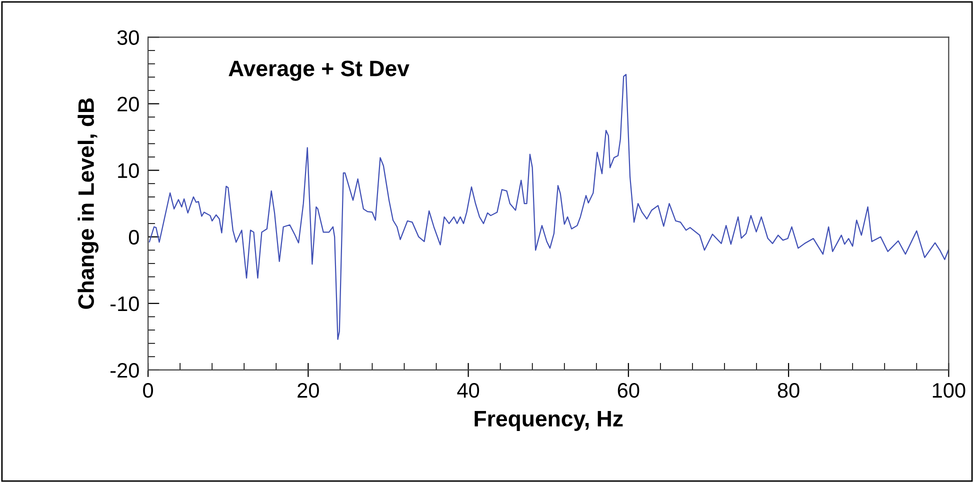 The image size is (974, 483). What do you see at coordinates (88, 203) in the screenshot?
I see `y-axis-title: Change in Level, dB` at bounding box center [88, 203].